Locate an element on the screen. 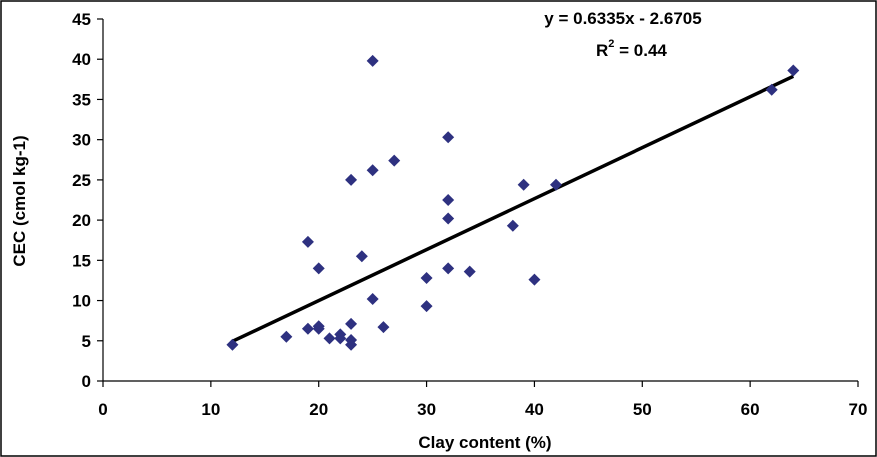 The width and height of the screenshot is (877, 457). y-tick-label: 0 is located at coordinates (86, 381).